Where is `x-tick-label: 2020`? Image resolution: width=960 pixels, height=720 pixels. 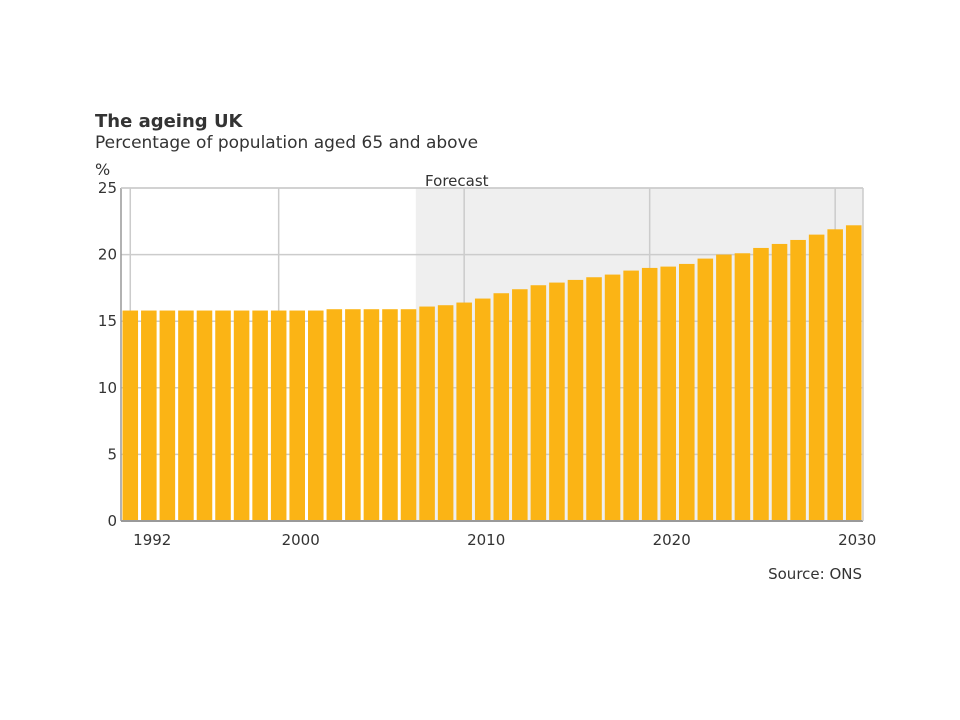 x-tick-label: 2020 is located at coordinates (672, 540).